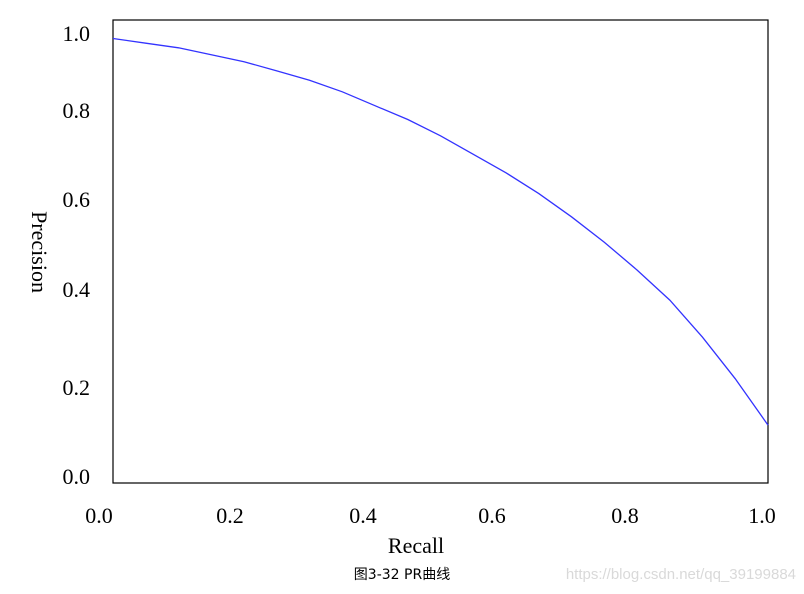  I want to click on figure-caption: 图3-32 PR曲线, so click(402, 575).